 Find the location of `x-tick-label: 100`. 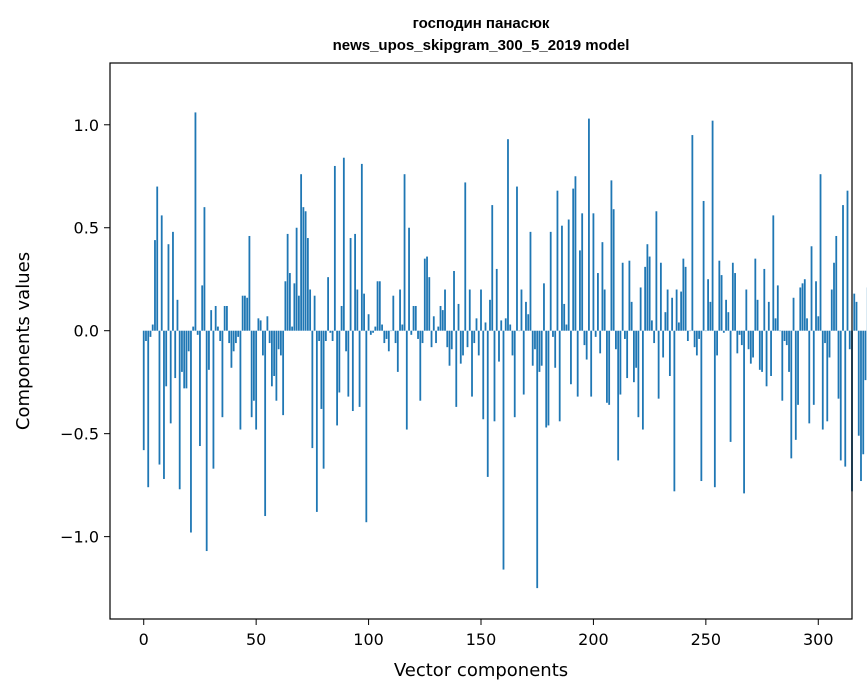

x-tick-label: 100 is located at coordinates (368, 639).